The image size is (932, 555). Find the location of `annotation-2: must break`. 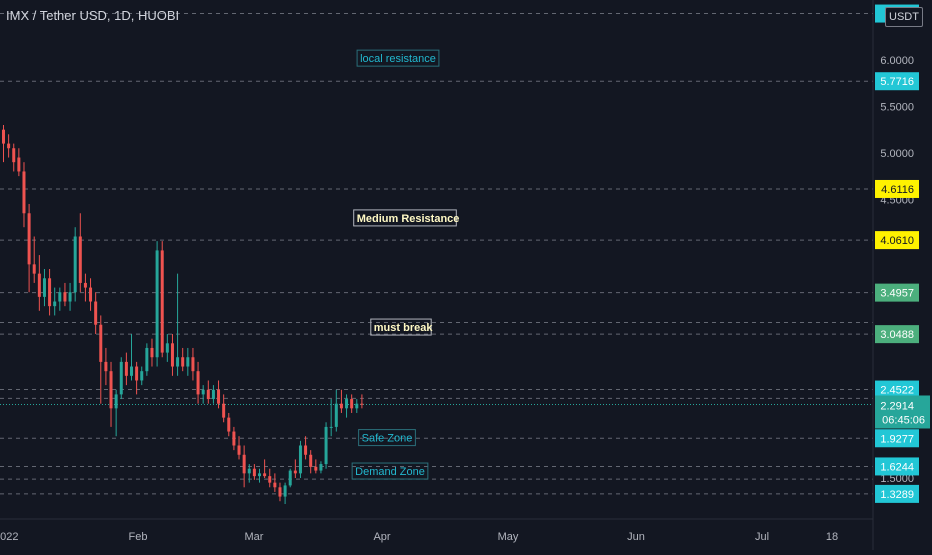

annotation-2: must break is located at coordinates (402, 327).